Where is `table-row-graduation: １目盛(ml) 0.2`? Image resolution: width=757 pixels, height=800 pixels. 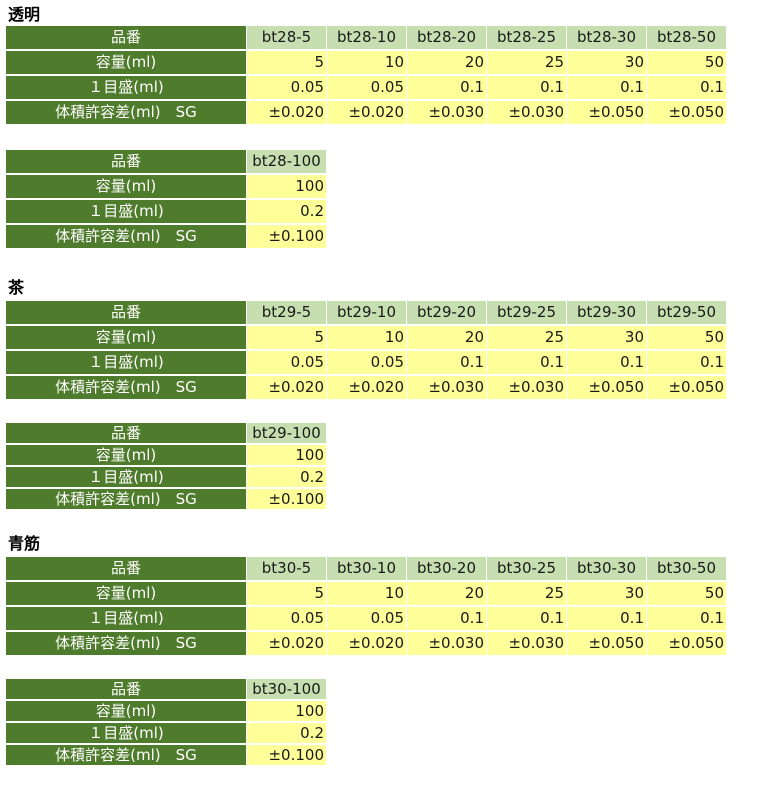 table-row-graduation: １目盛(ml) 0.2 is located at coordinates (166, 211).